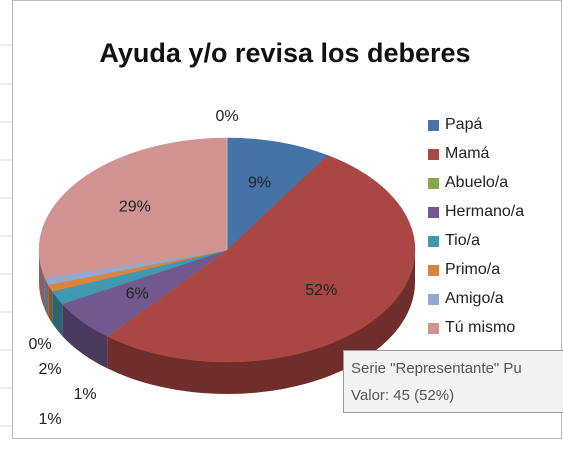 This screenshot has height=450, width=563. I want to click on data-label: 9%, so click(259, 183).